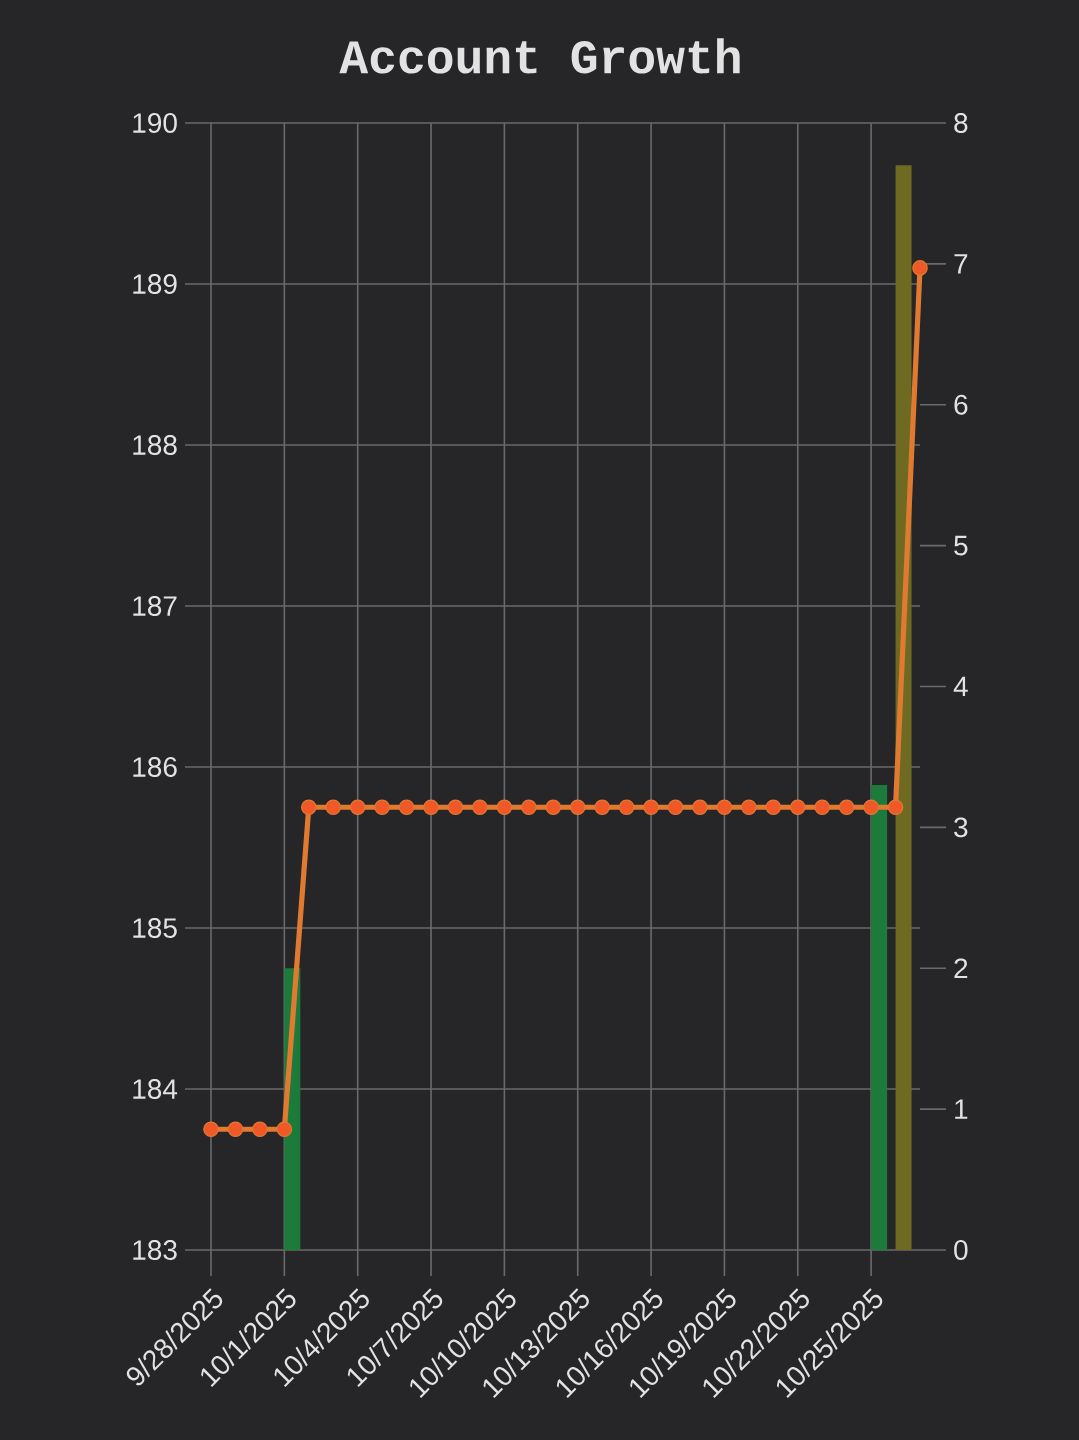 The width and height of the screenshot is (1079, 1440). I want to click on y2-tick-label: 7, so click(961, 264).